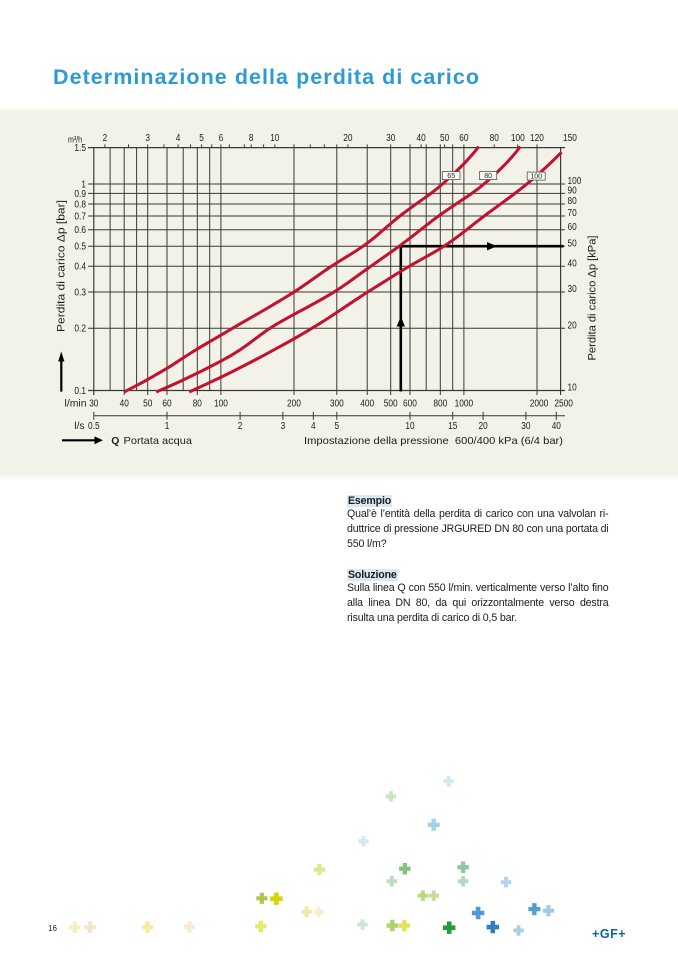 The height and width of the screenshot is (959, 678). I want to click on svg-text: 0.6, so click(80, 230).